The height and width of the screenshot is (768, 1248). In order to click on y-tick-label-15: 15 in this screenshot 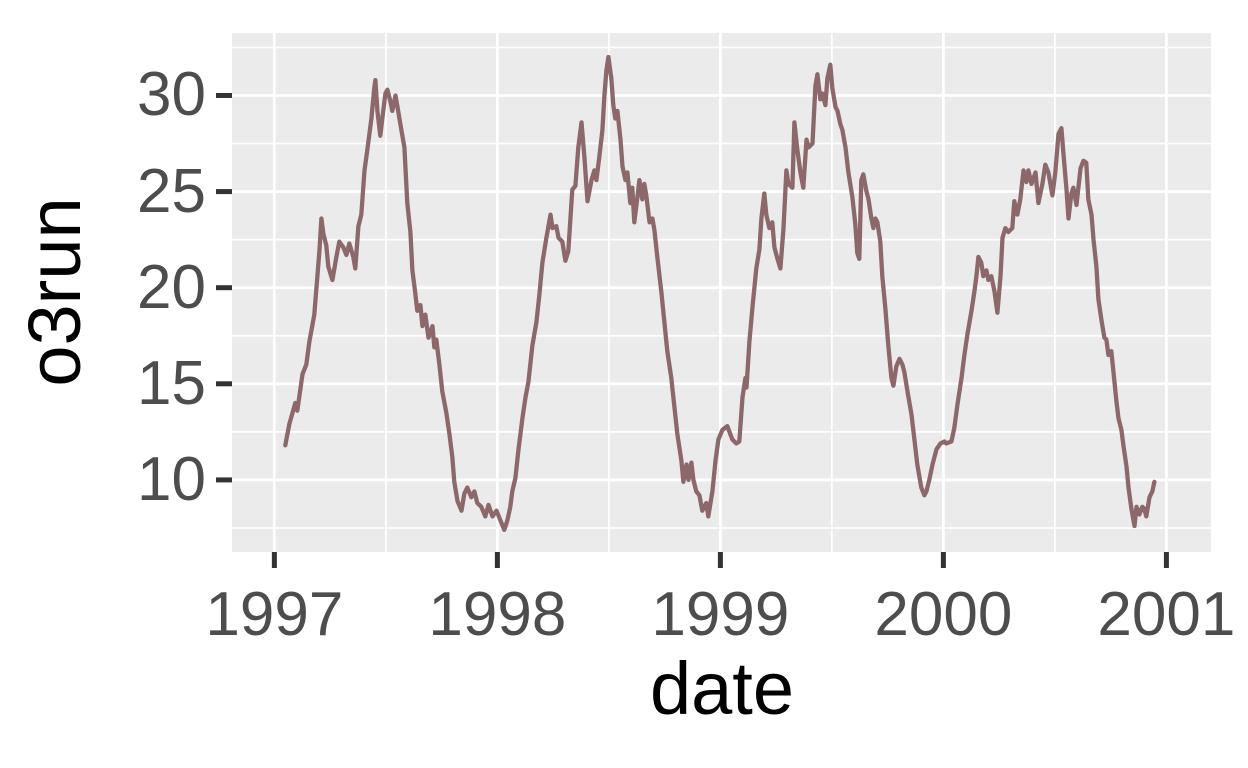, I will do `click(171, 383)`.